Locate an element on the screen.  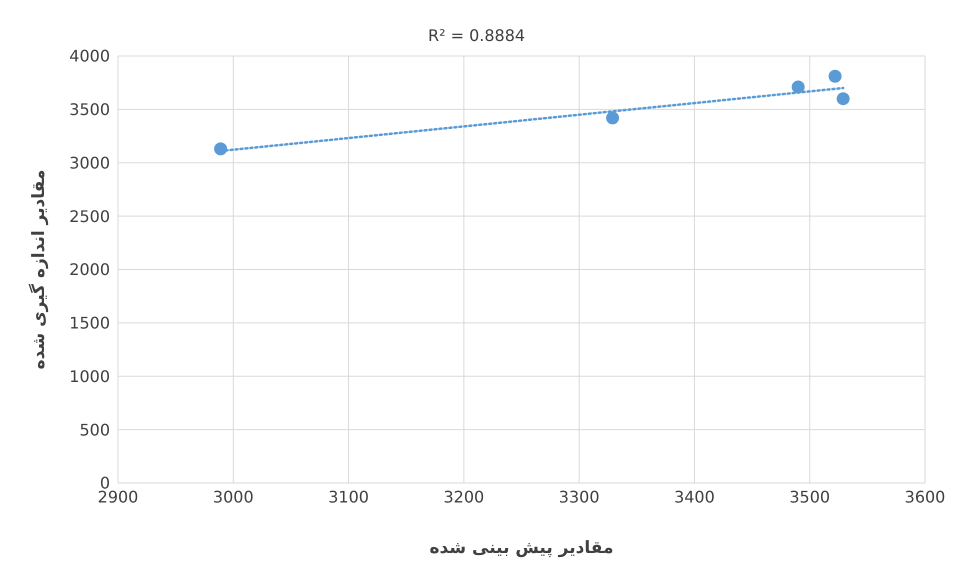
y-tick-label: 4000 is located at coordinates (89, 56).